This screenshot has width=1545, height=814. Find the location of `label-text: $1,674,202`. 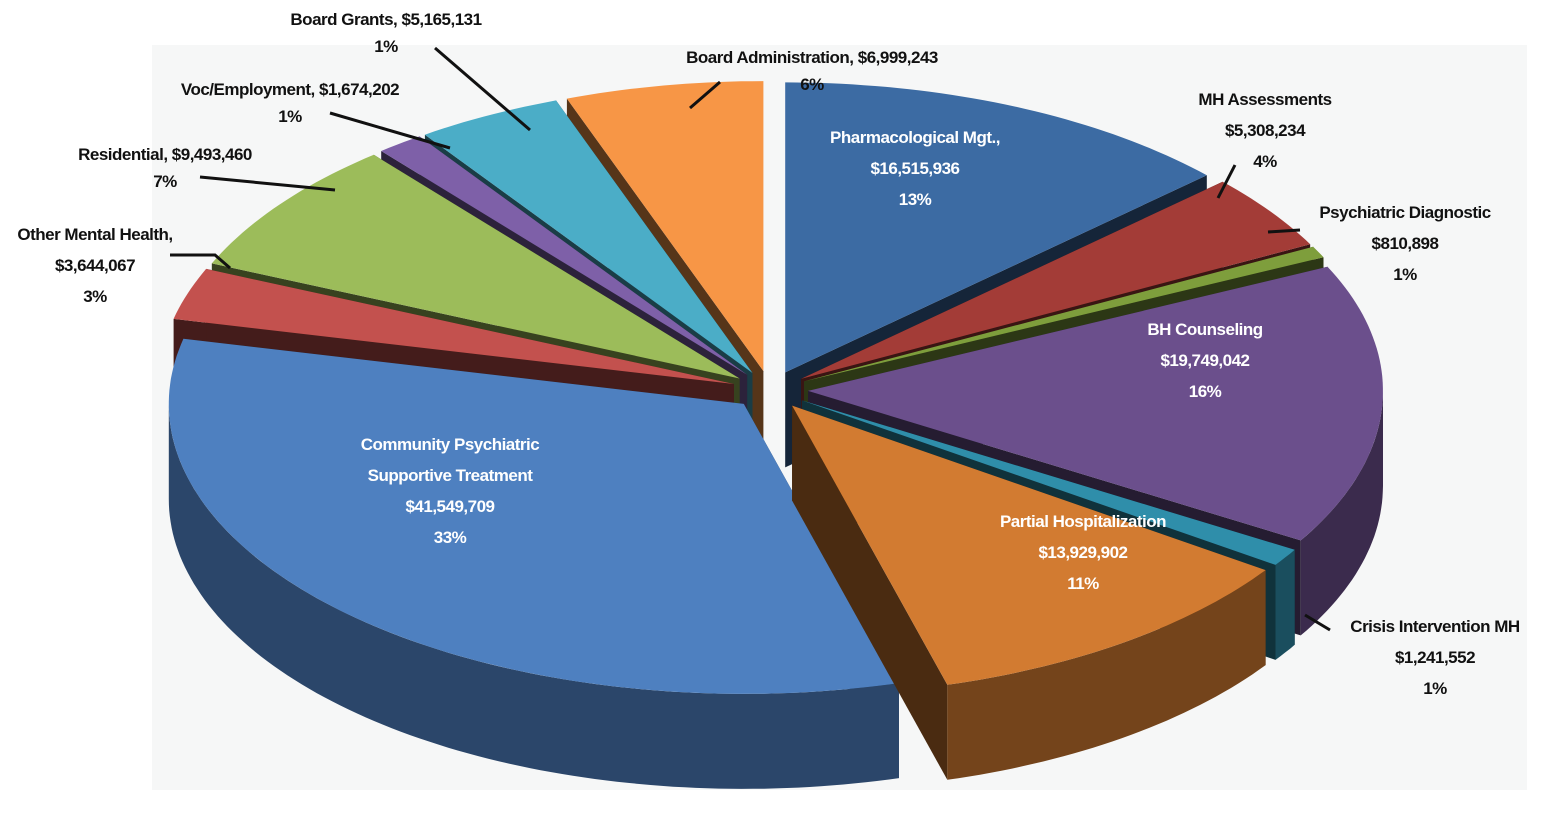

label-text: $1,674,202 is located at coordinates (359, 89).